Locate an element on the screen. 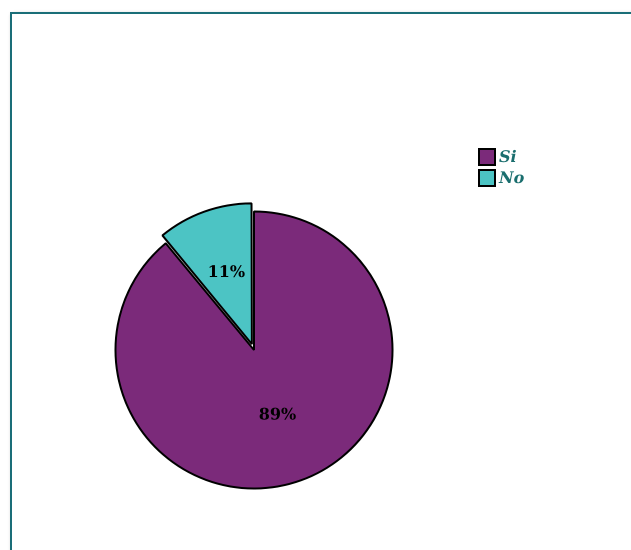 Image resolution: width=631 pixels, height=550 pixels. data-label: 89% is located at coordinates (277, 414).